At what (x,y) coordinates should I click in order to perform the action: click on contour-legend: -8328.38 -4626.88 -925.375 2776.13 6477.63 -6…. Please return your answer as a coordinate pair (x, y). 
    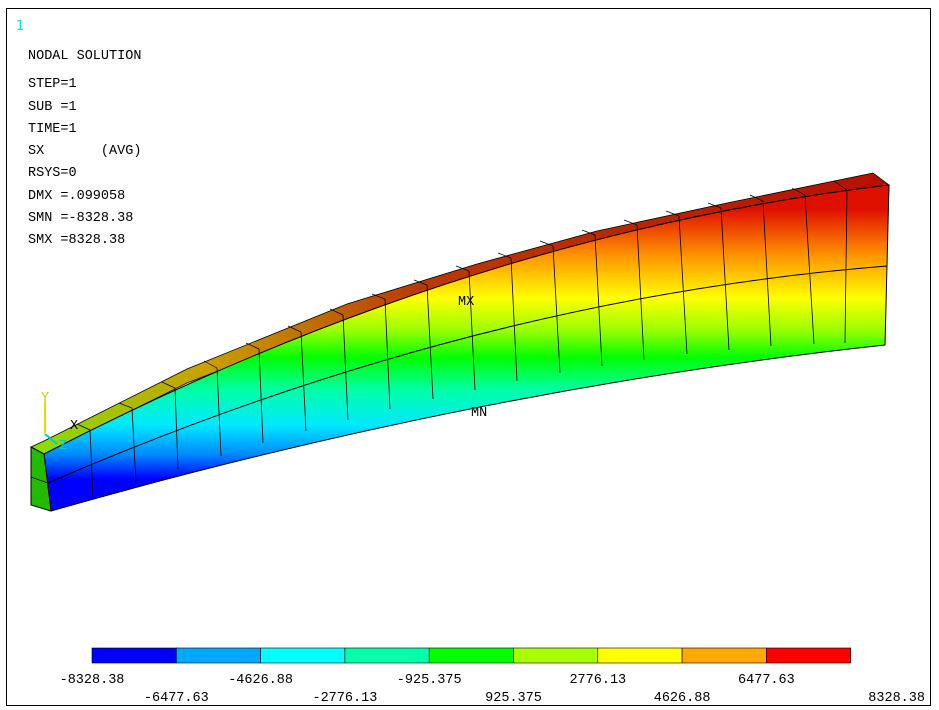
    Looking at the image, I should click on (492, 676).